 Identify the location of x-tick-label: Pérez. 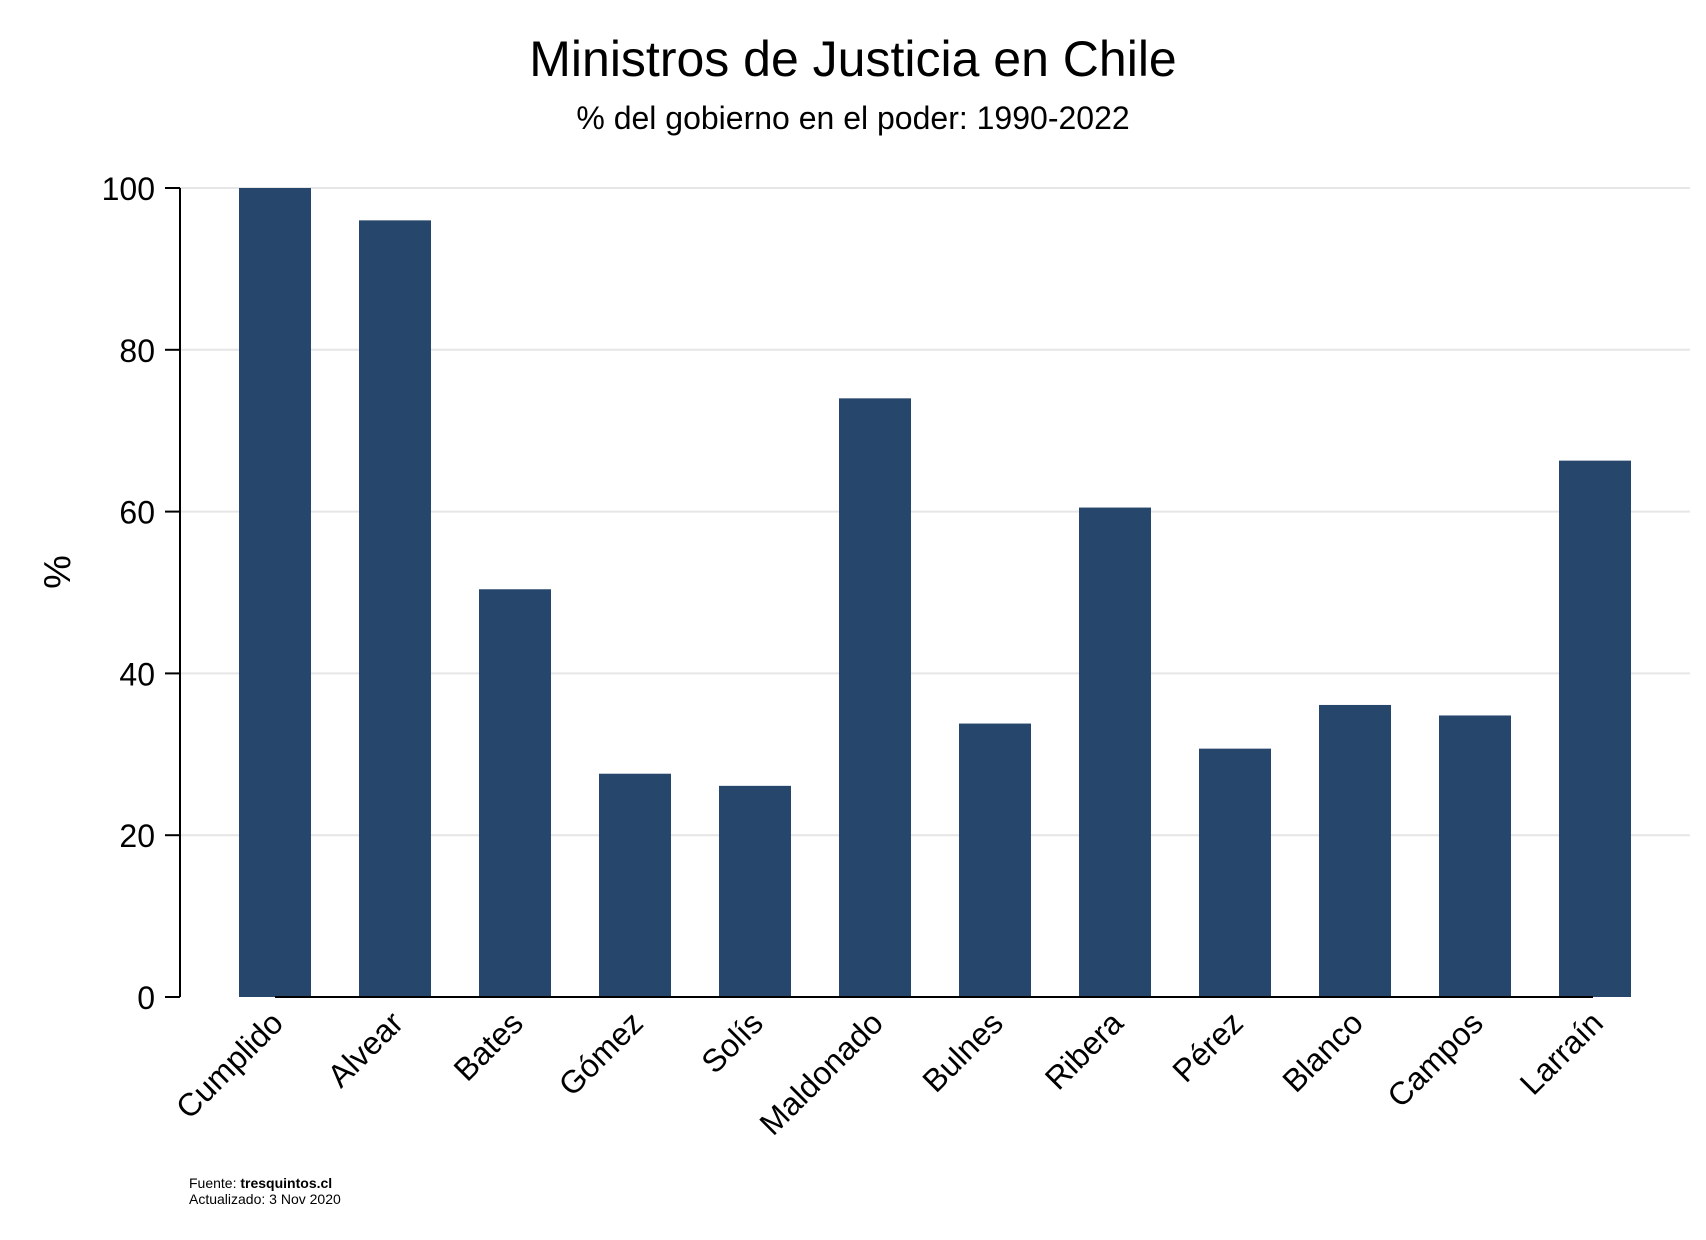
(1207, 1046).